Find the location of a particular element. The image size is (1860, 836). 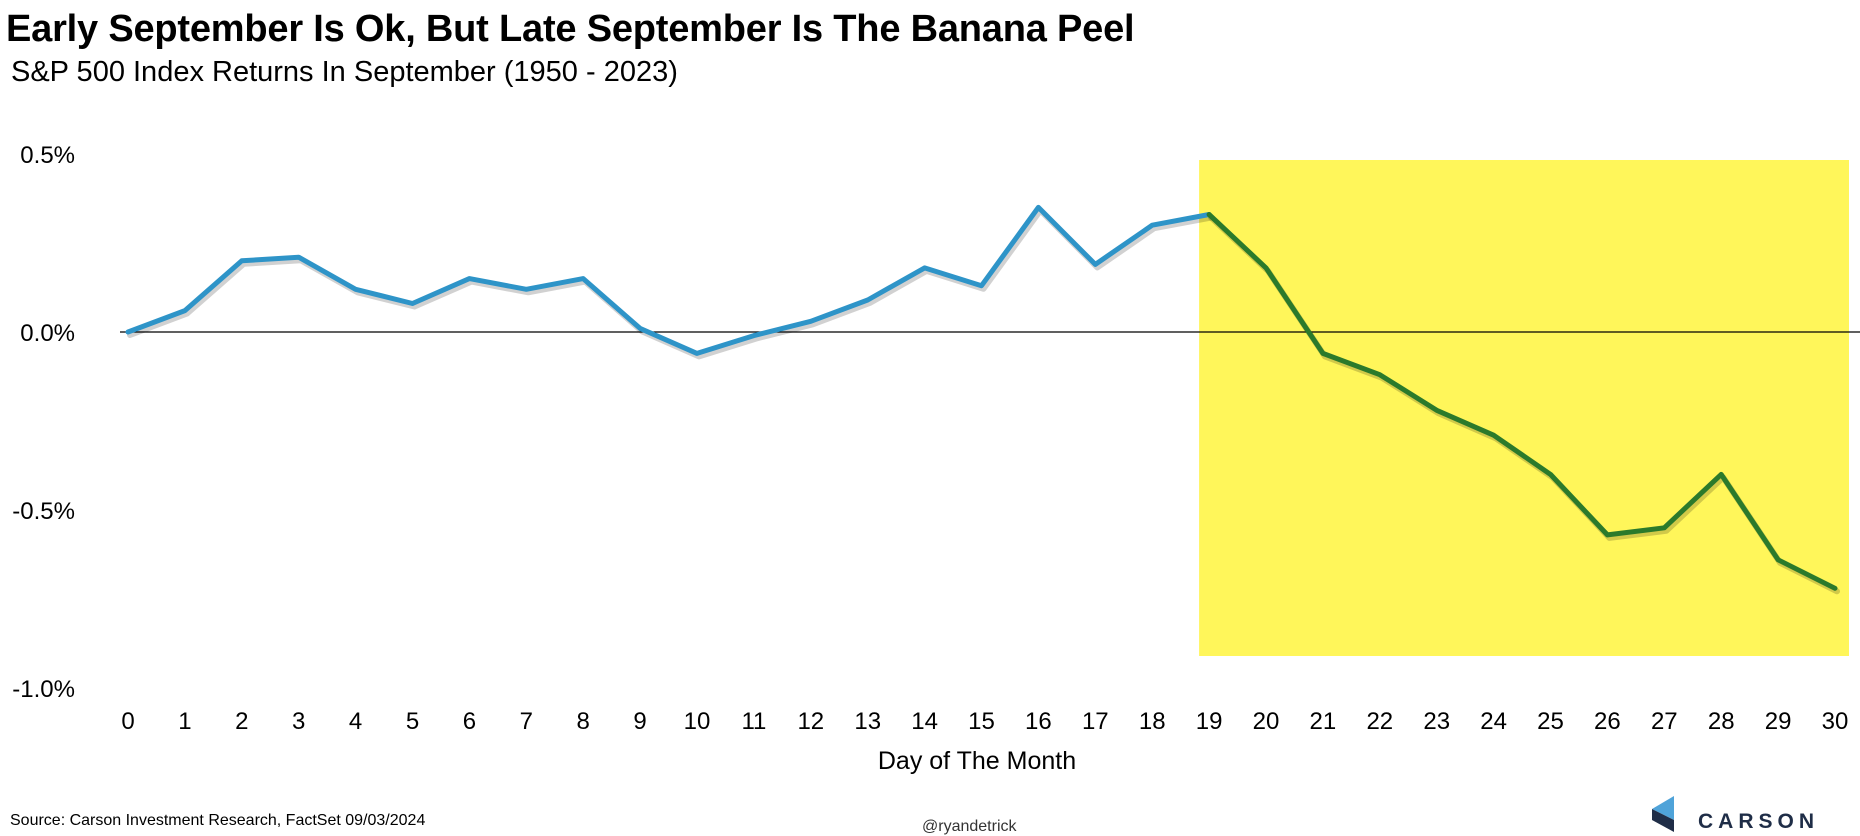

x-tick-label: 8 is located at coordinates (583, 721).